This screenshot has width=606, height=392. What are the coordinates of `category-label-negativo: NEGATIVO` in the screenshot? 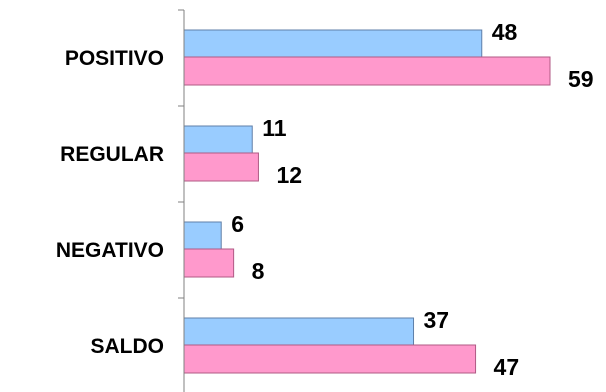 It's located at (110, 250).